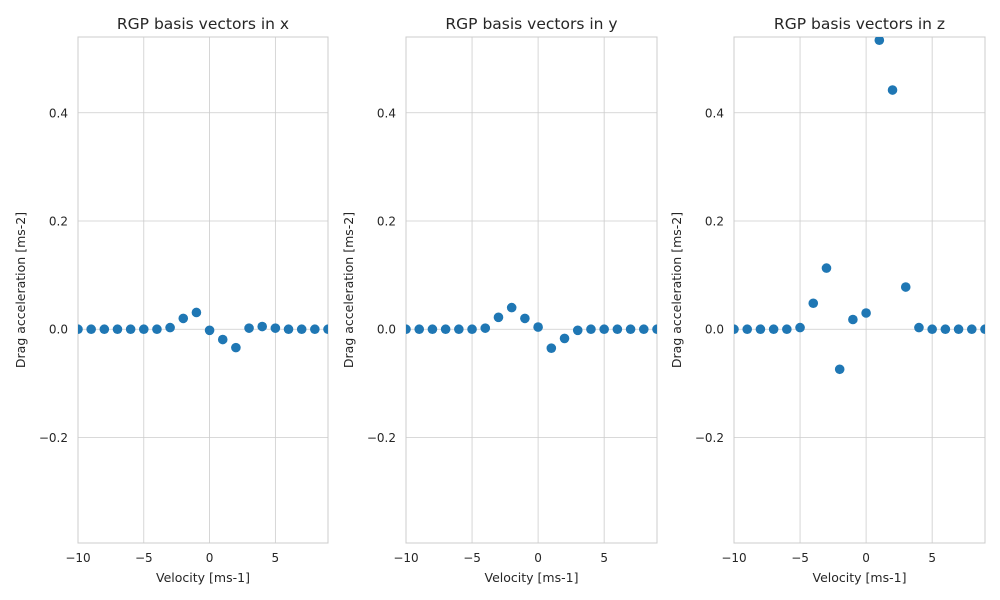  I want to click on chart-title: RGP basis vectors in x, so click(203, 24).